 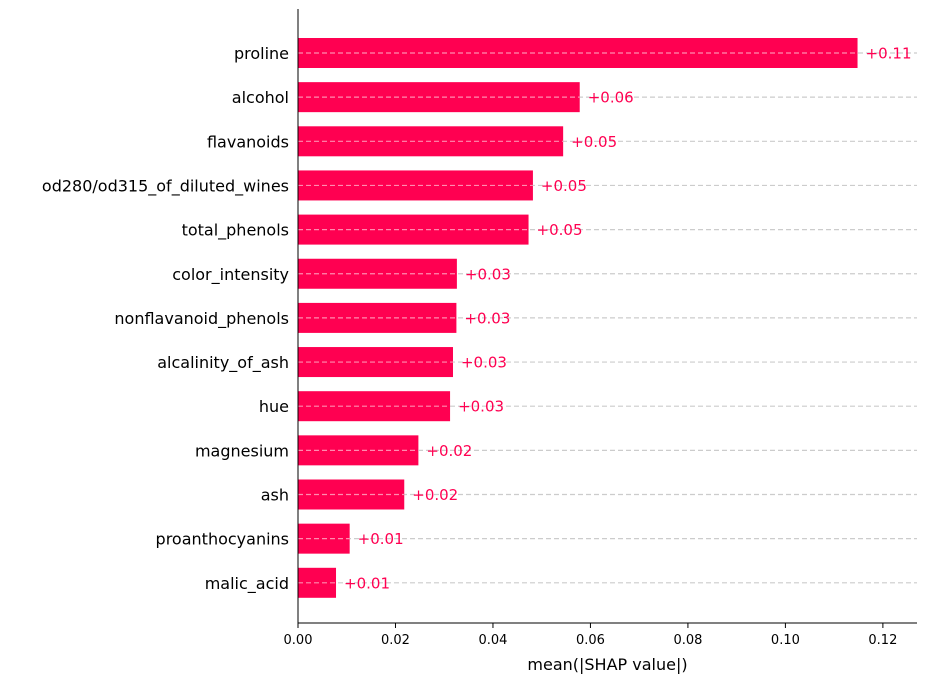 I want to click on x-tick-label: 0.04, so click(x=492, y=640).